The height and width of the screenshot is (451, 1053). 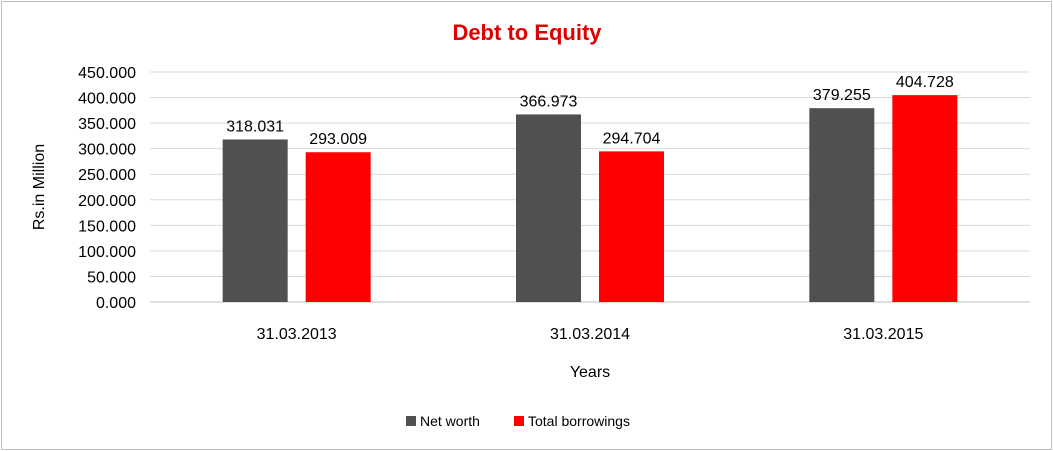 What do you see at coordinates (107, 252) in the screenshot?
I see `y-tick-label: 100.000` at bounding box center [107, 252].